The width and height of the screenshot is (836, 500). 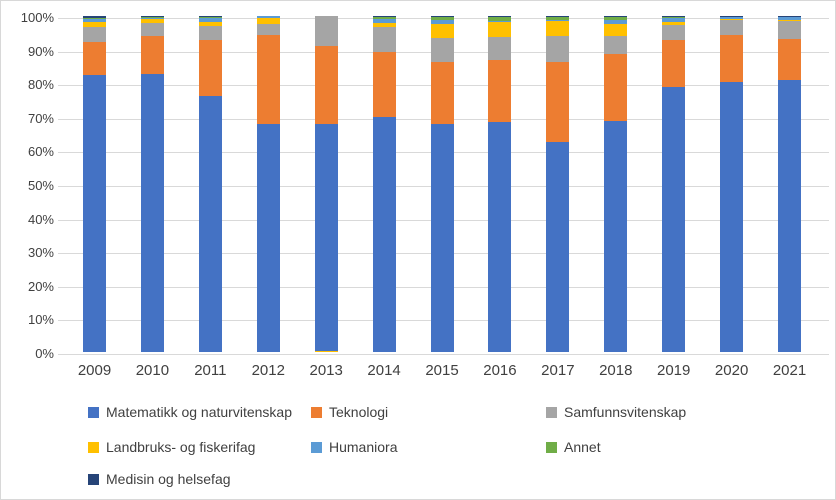 I want to click on bar-segment-2017-matematikk-og-naturvitenskap, so click(x=558, y=247).